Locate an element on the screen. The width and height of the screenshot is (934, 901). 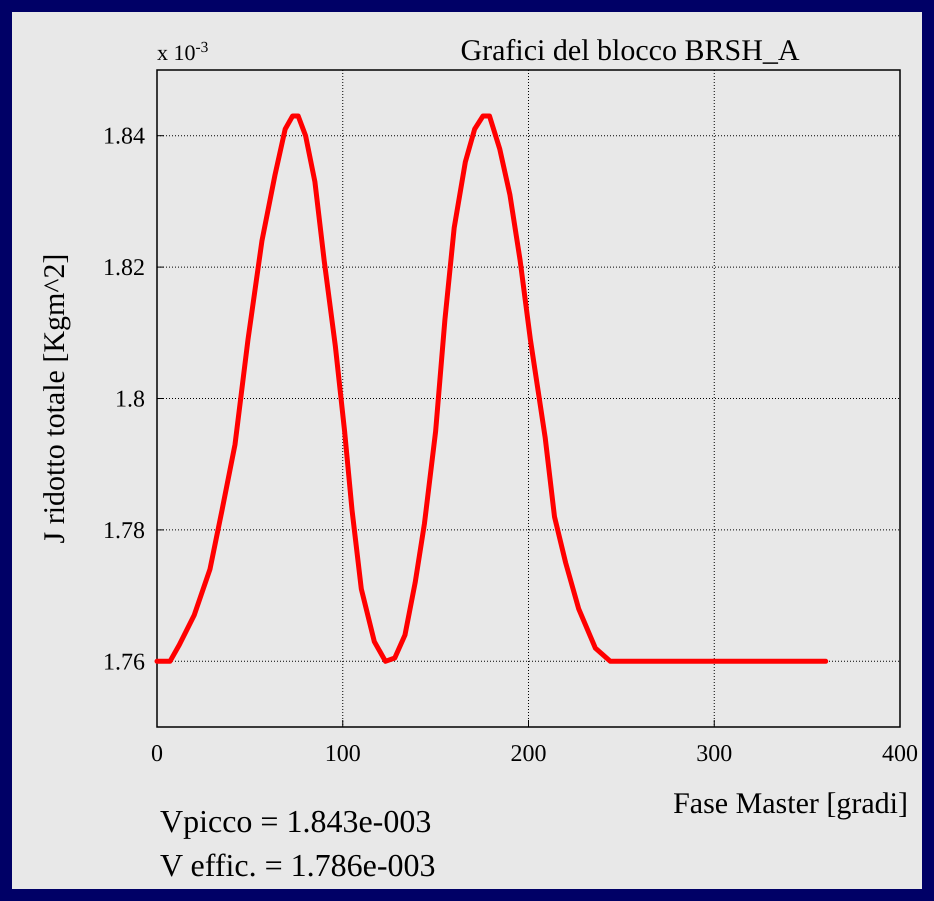
y-tick-label: 1.76 is located at coordinates (124, 662).